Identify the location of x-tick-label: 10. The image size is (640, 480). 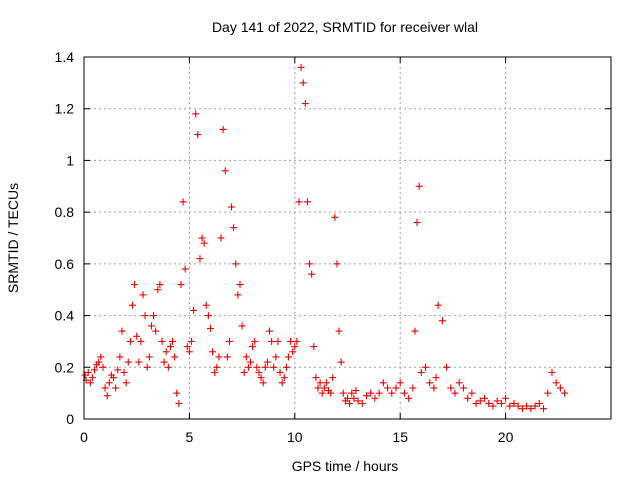
(295, 437).